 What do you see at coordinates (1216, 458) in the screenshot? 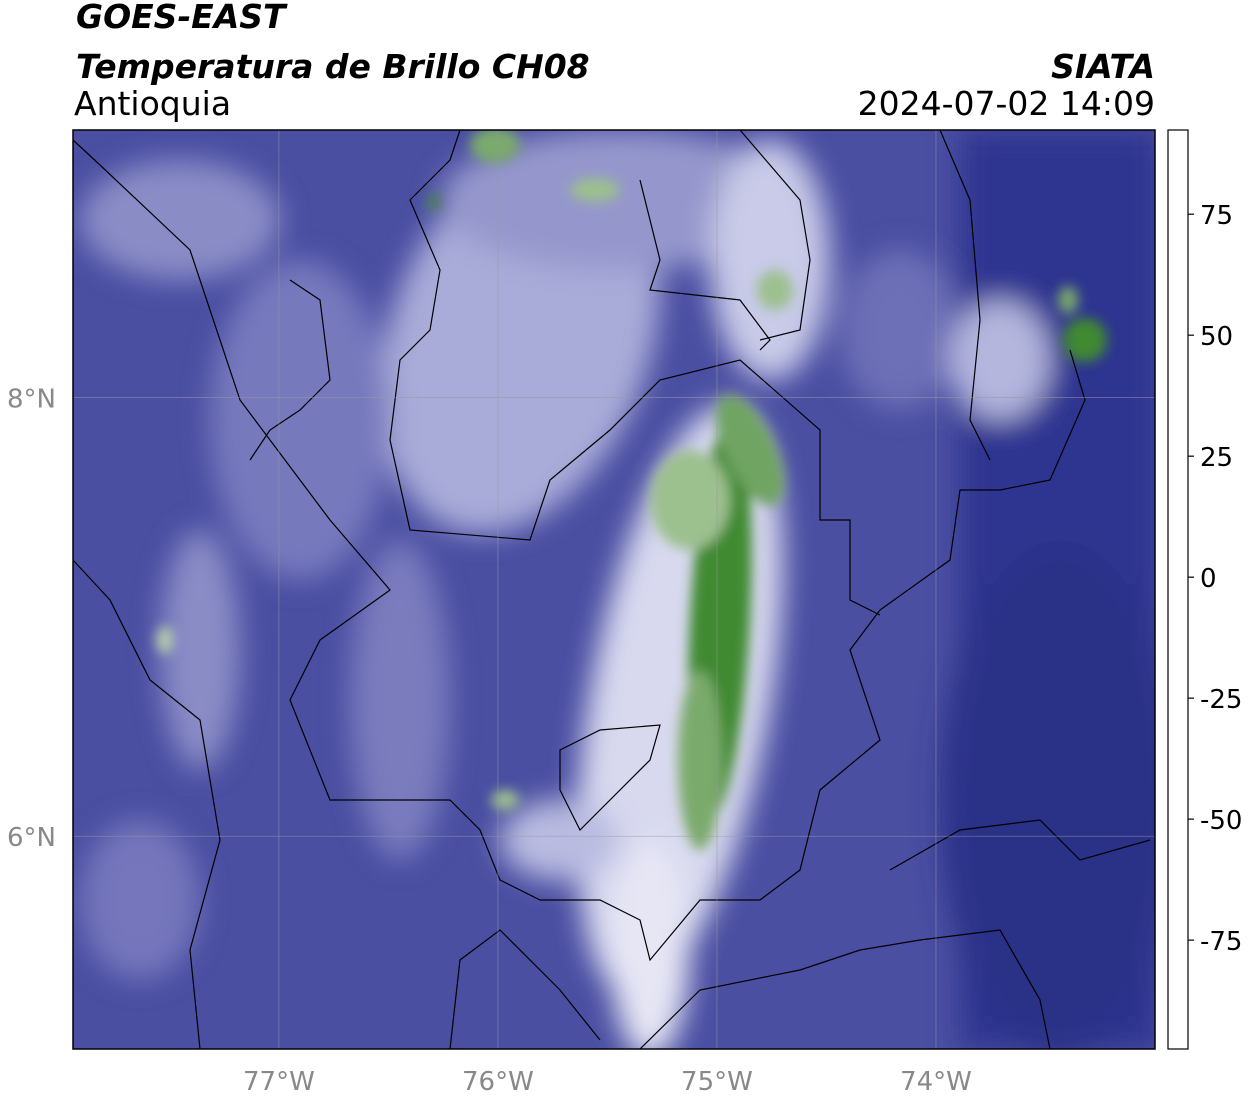
I see `colorbar-tick-label: 25` at bounding box center [1216, 458].